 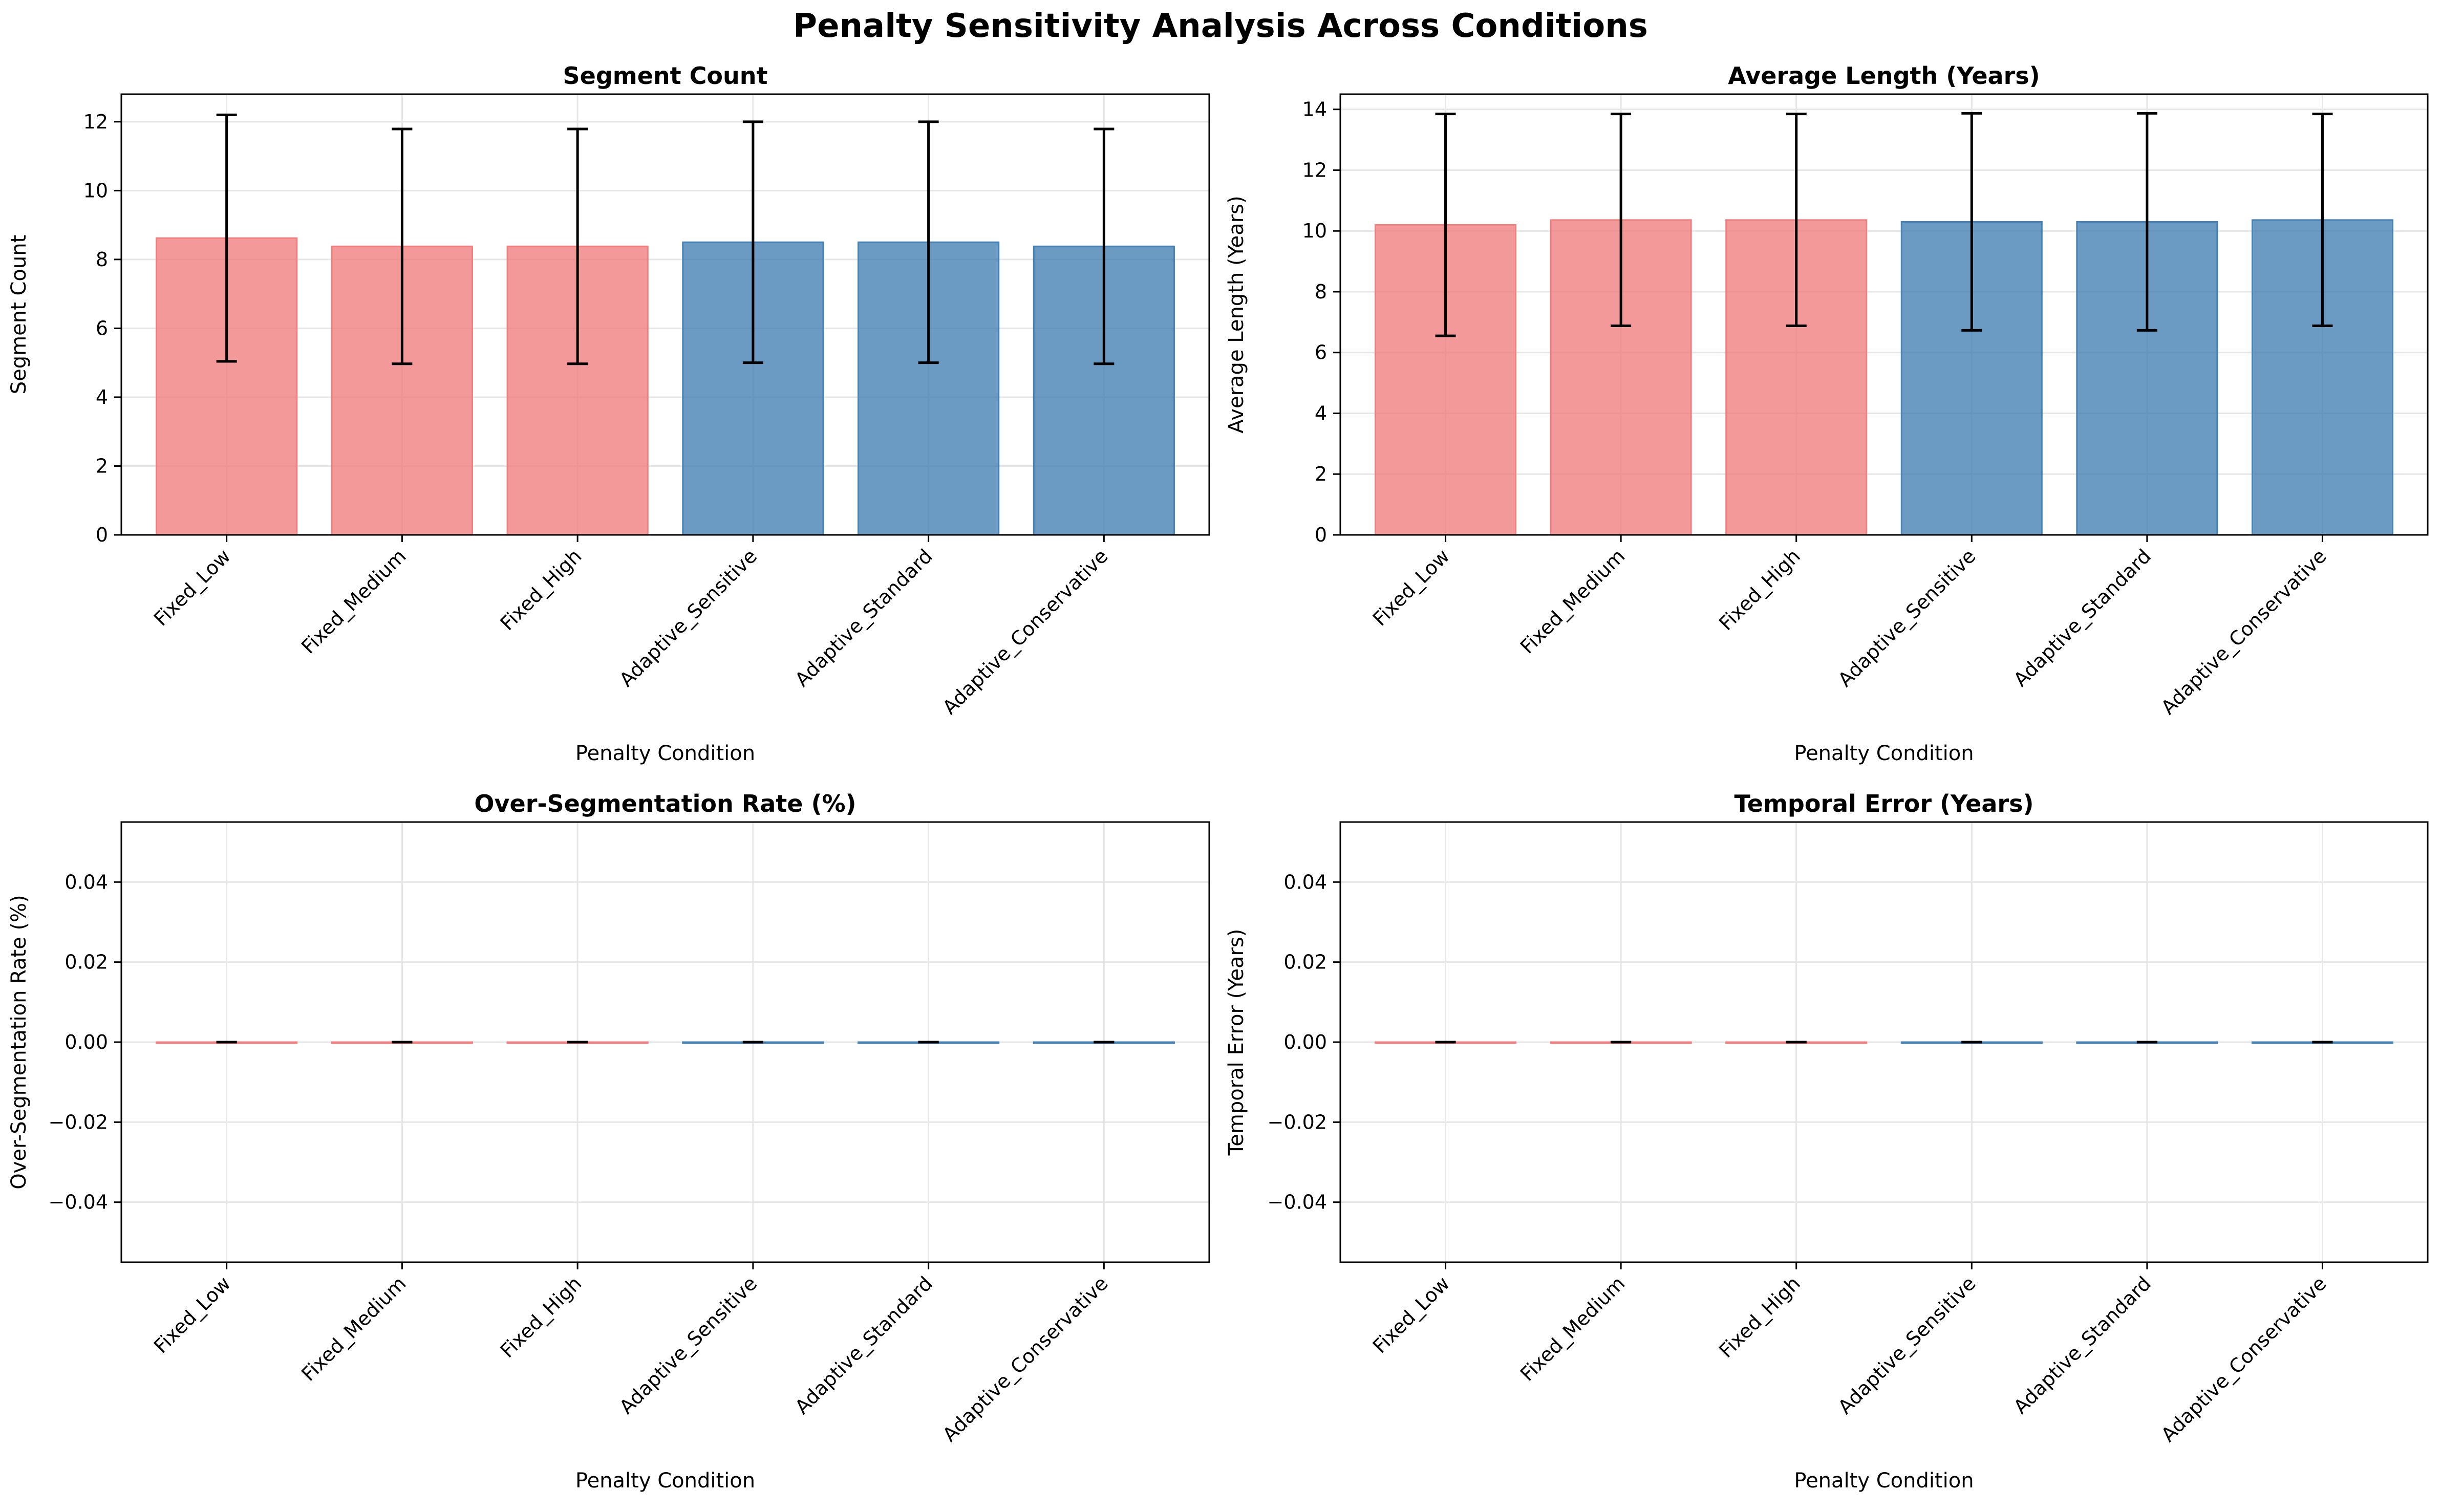 What do you see at coordinates (665, 803) in the screenshot?
I see `panel-title: Over-Segmentation Rate (%)` at bounding box center [665, 803].